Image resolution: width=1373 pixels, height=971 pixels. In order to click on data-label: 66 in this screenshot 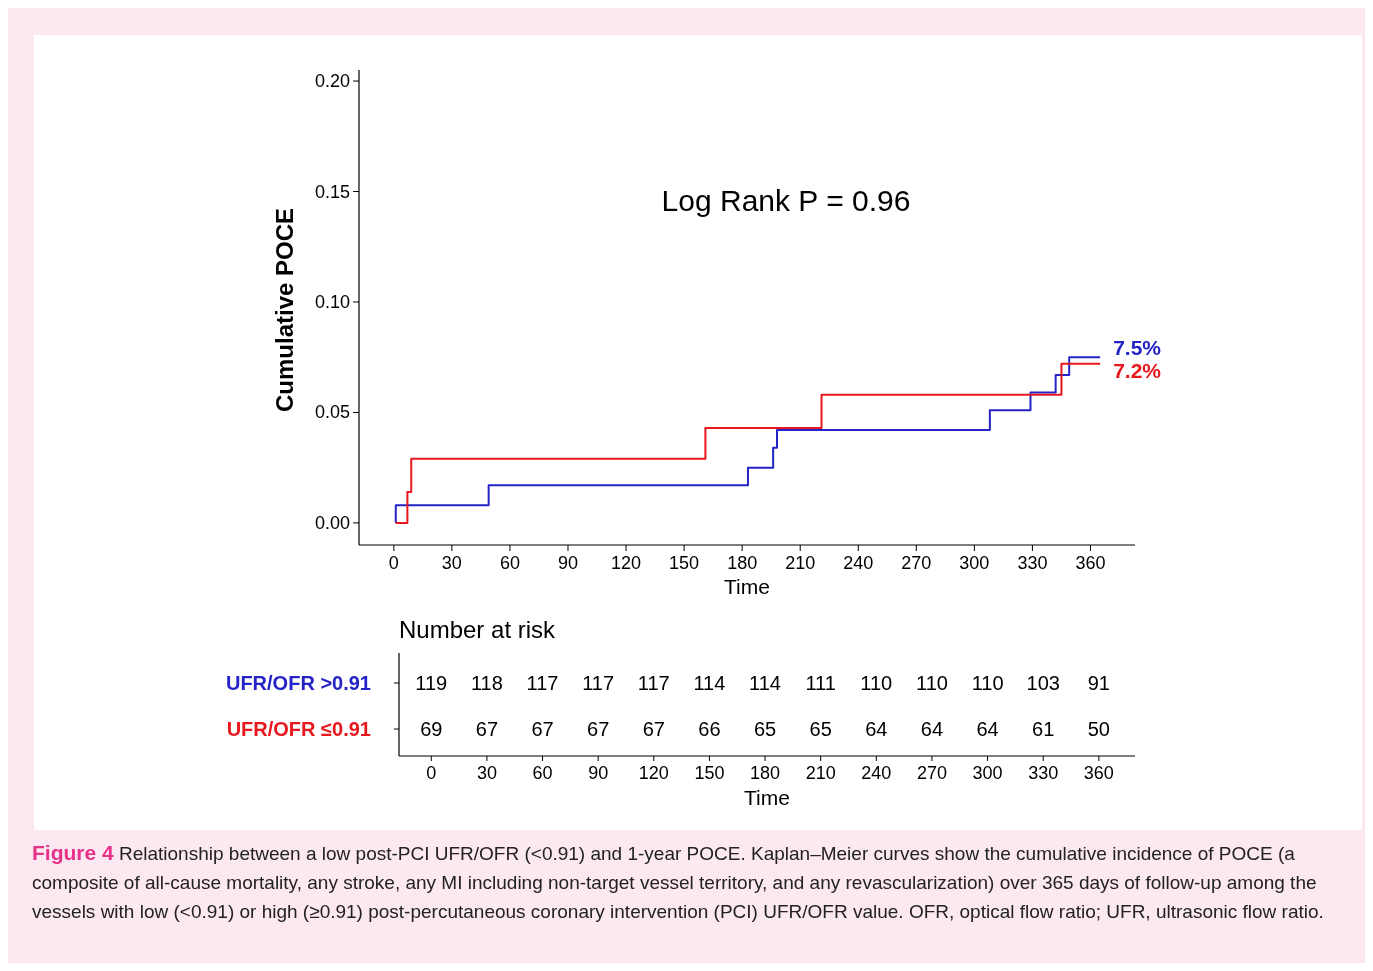, I will do `click(709, 729)`.